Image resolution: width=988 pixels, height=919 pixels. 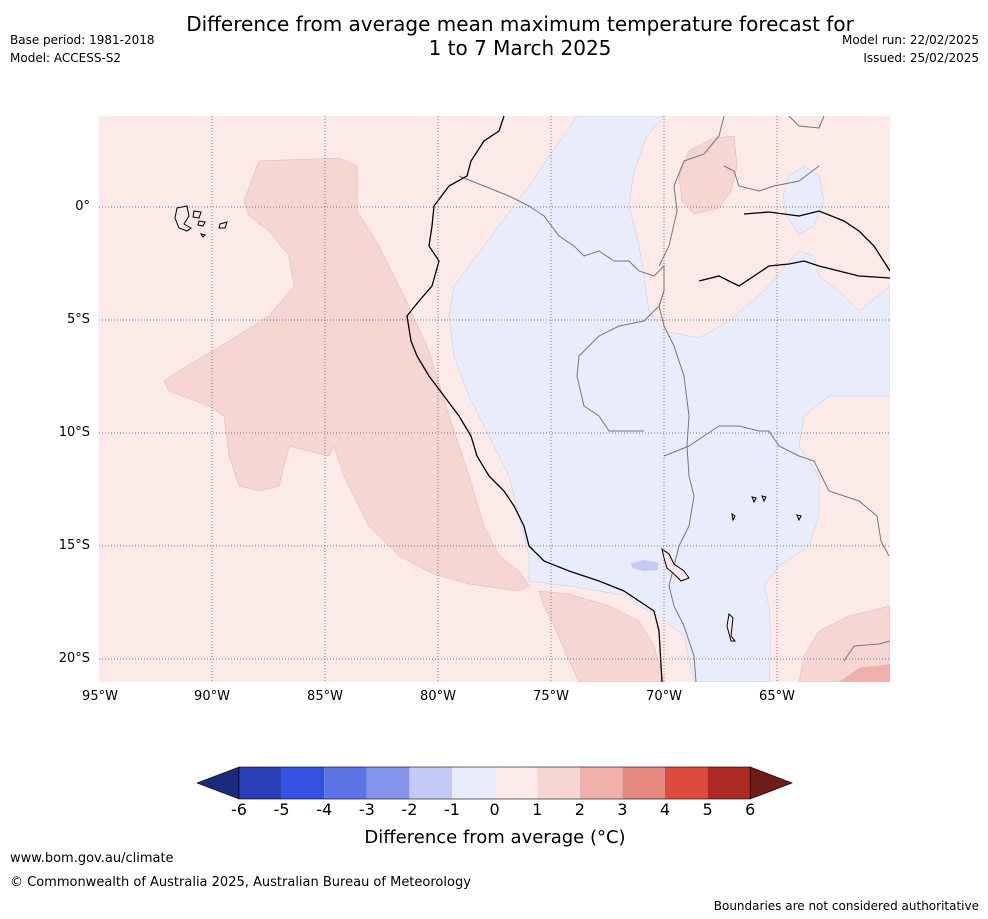 What do you see at coordinates (665, 809) in the screenshot?
I see `colorbar-tick-label: 4` at bounding box center [665, 809].